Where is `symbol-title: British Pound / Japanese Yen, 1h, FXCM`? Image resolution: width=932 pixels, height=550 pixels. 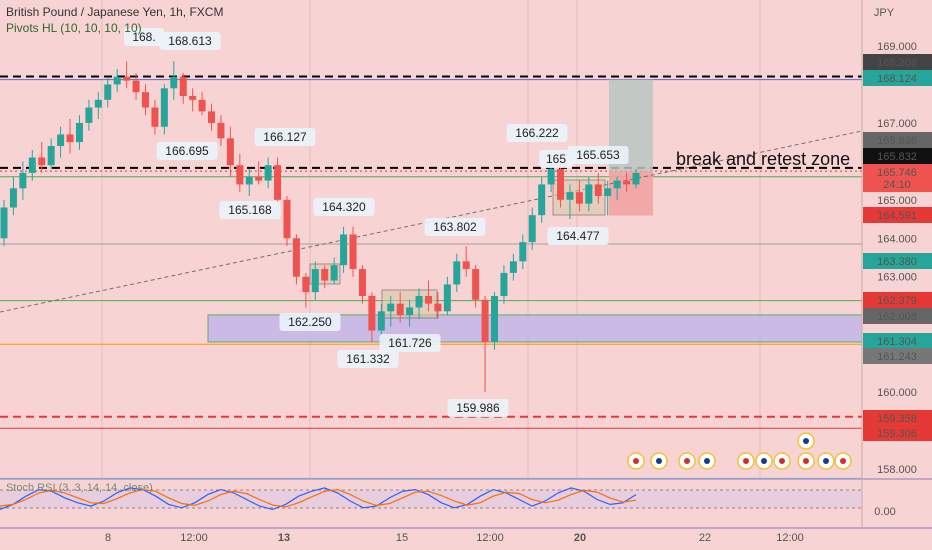 symbol-title: British Pound / Japanese Yen, 1h, FXCM is located at coordinates (115, 12).